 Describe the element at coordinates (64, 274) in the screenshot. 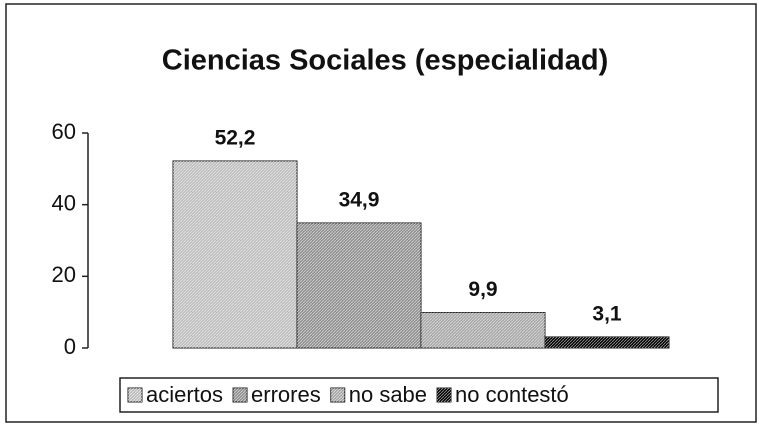

I see `y-tick-label: 20` at that location.